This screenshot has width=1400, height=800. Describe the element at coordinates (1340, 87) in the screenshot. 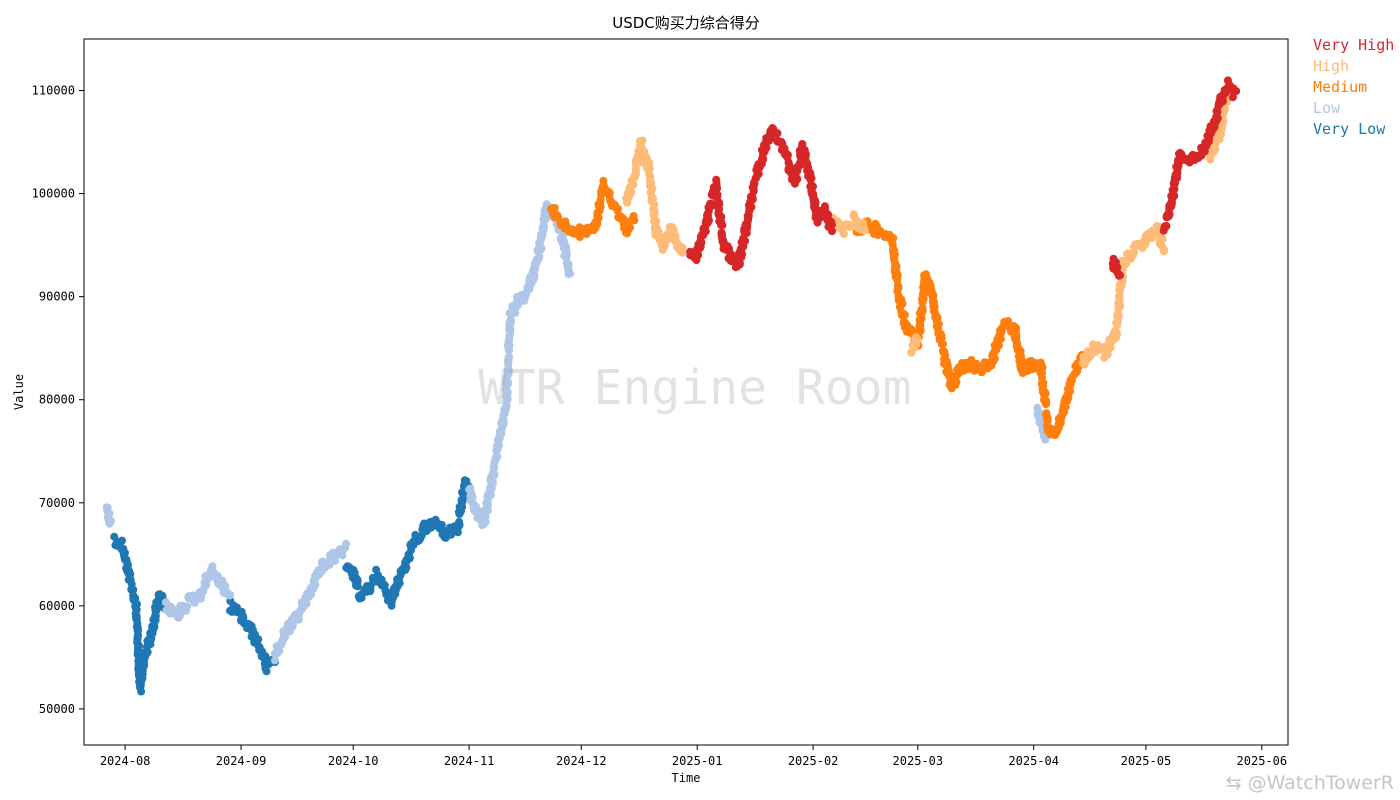

I see `legend-item-medium: Medium` at that location.